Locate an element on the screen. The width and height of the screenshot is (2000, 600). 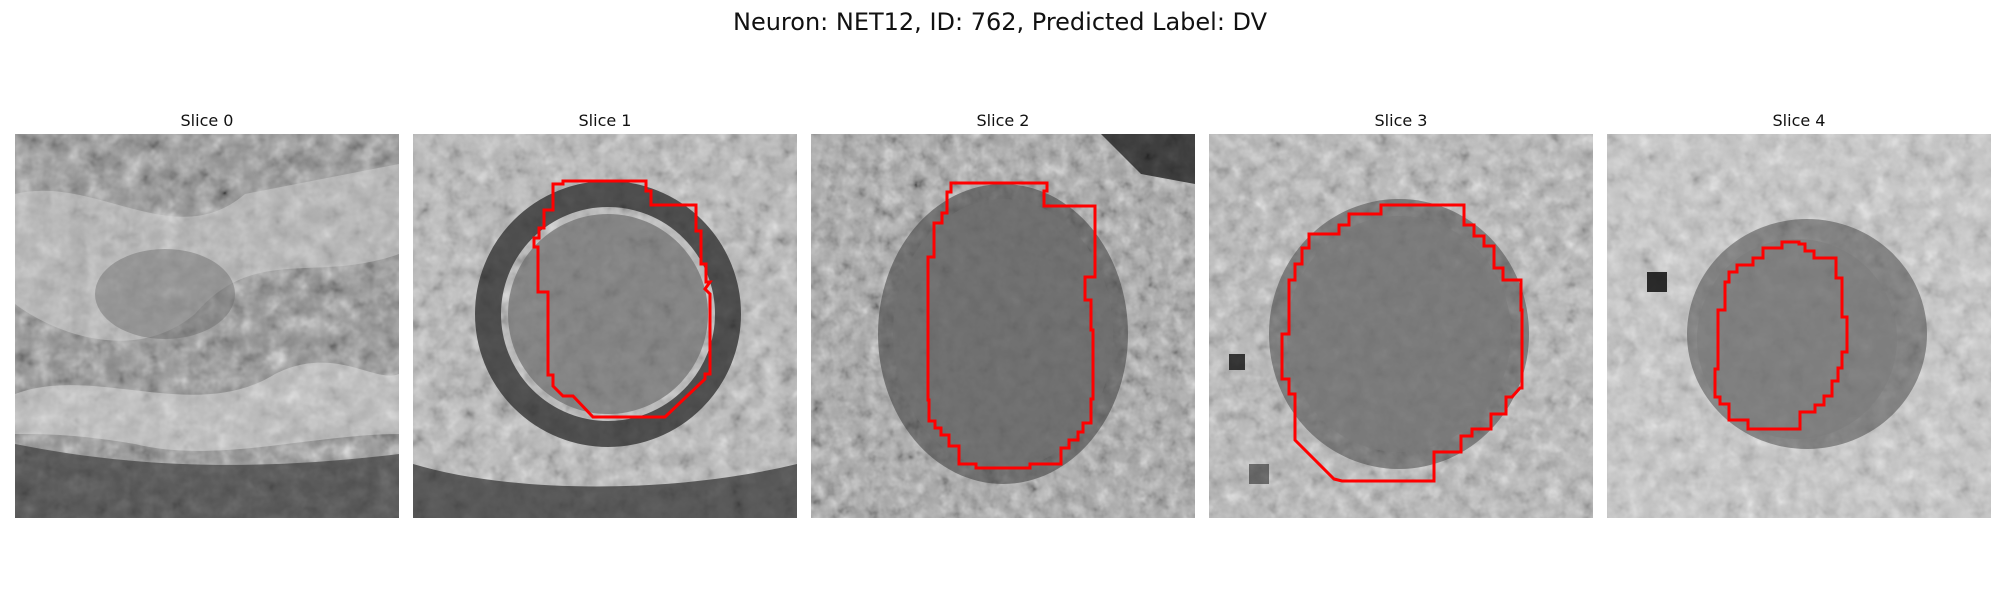
slice-title: Slice 2 is located at coordinates (1003, 120).